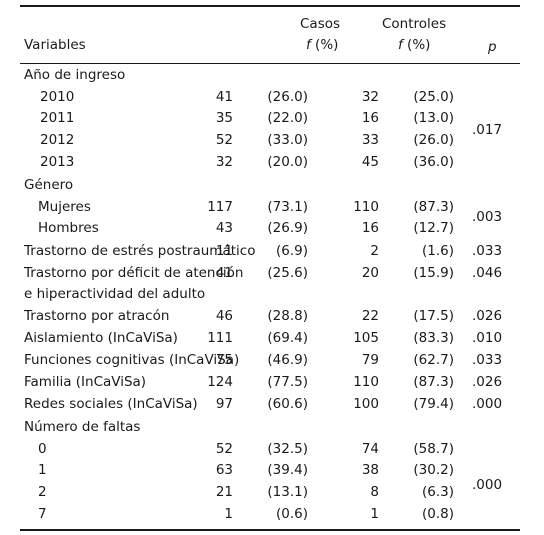 This screenshot has width=544, height=535. I want to click on row-label: Aislamiento (InCaViSa), so click(101, 338).